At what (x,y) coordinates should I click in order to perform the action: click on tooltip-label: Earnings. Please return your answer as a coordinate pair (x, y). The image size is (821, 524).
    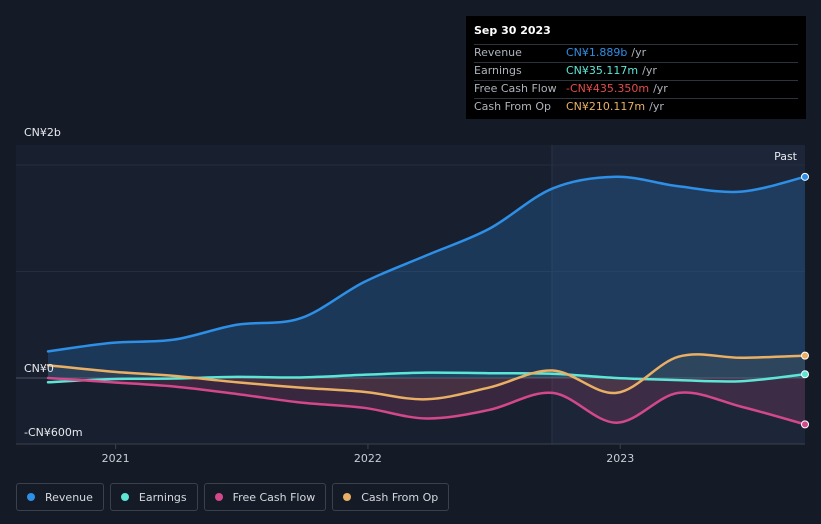
    Looking at the image, I should click on (498, 70).